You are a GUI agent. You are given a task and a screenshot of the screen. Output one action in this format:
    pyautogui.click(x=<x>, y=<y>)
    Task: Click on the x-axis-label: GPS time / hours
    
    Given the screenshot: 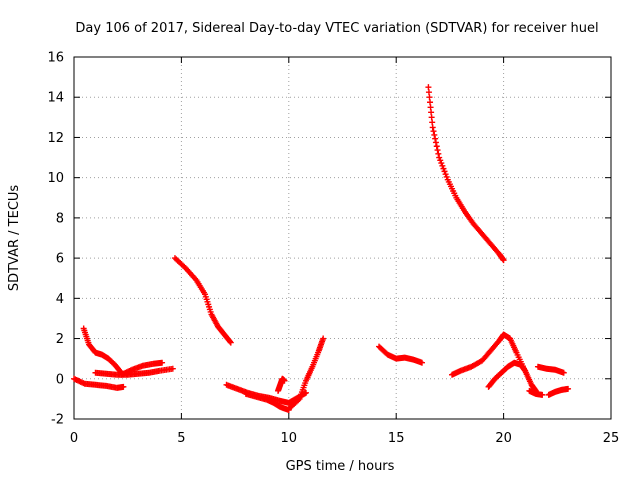 What is the action you would take?
    pyautogui.click(x=340, y=466)
    